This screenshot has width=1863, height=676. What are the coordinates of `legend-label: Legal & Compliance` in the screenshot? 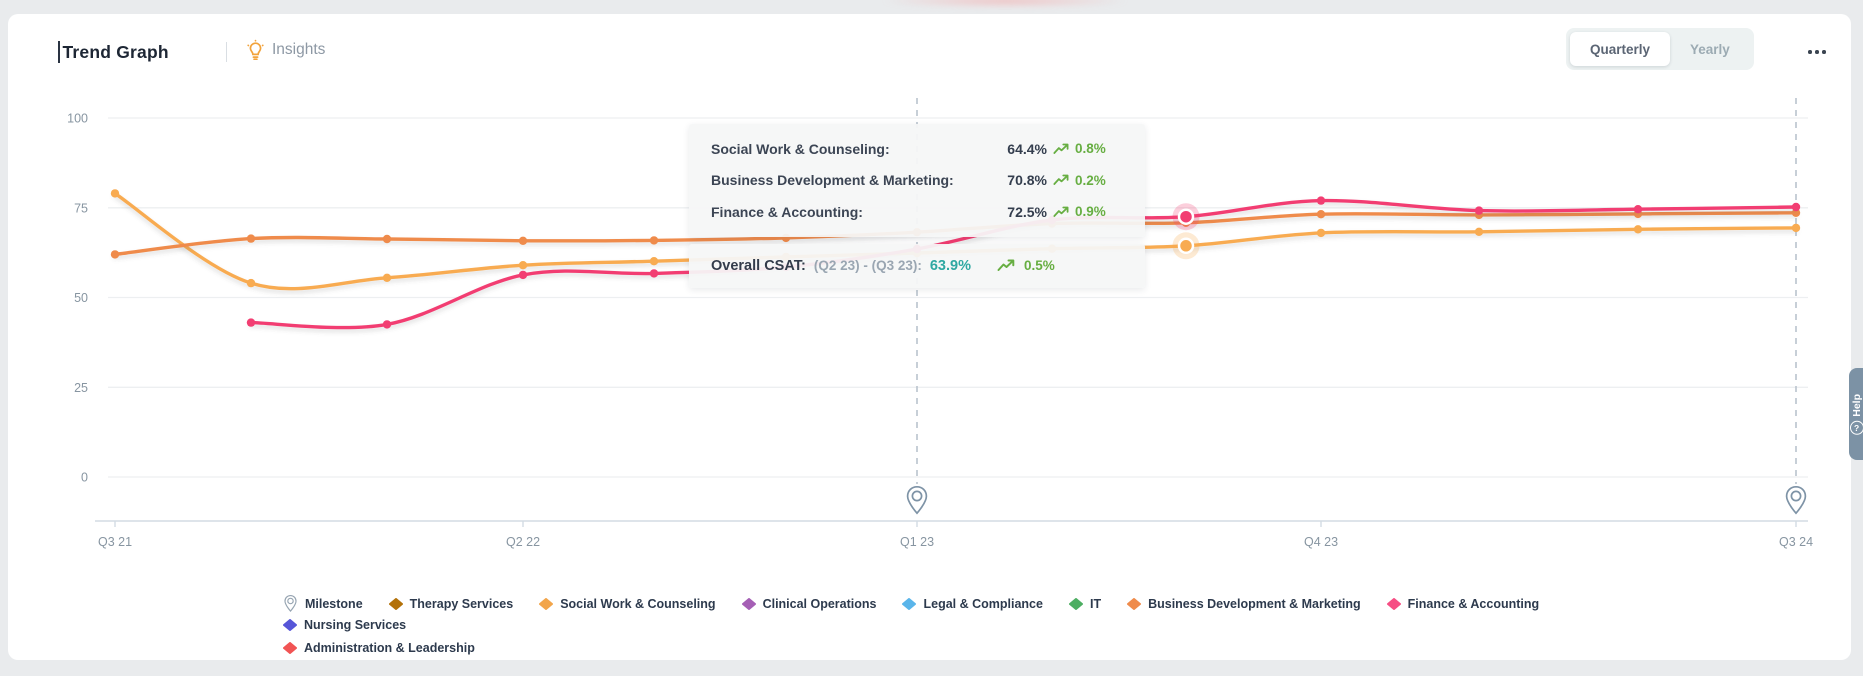 It's located at (983, 603).